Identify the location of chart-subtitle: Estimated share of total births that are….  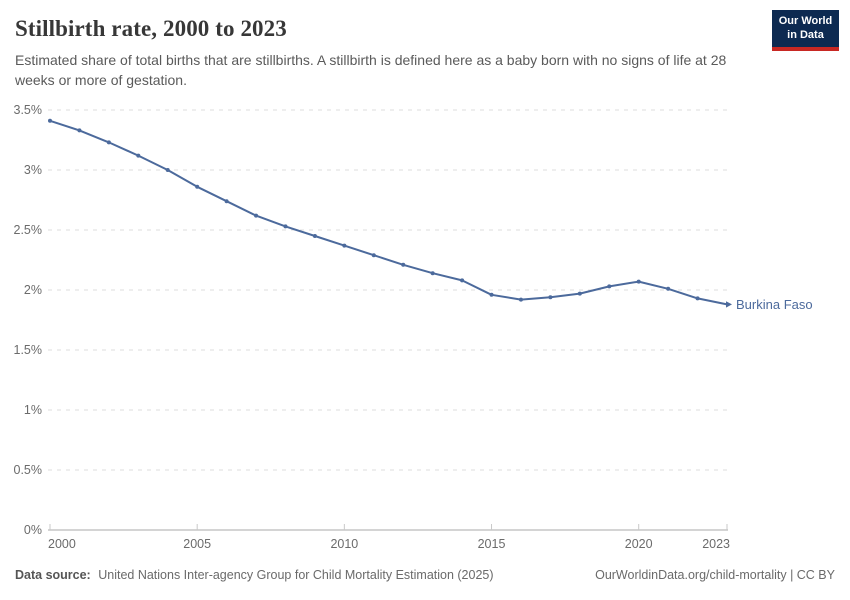
(371, 70).